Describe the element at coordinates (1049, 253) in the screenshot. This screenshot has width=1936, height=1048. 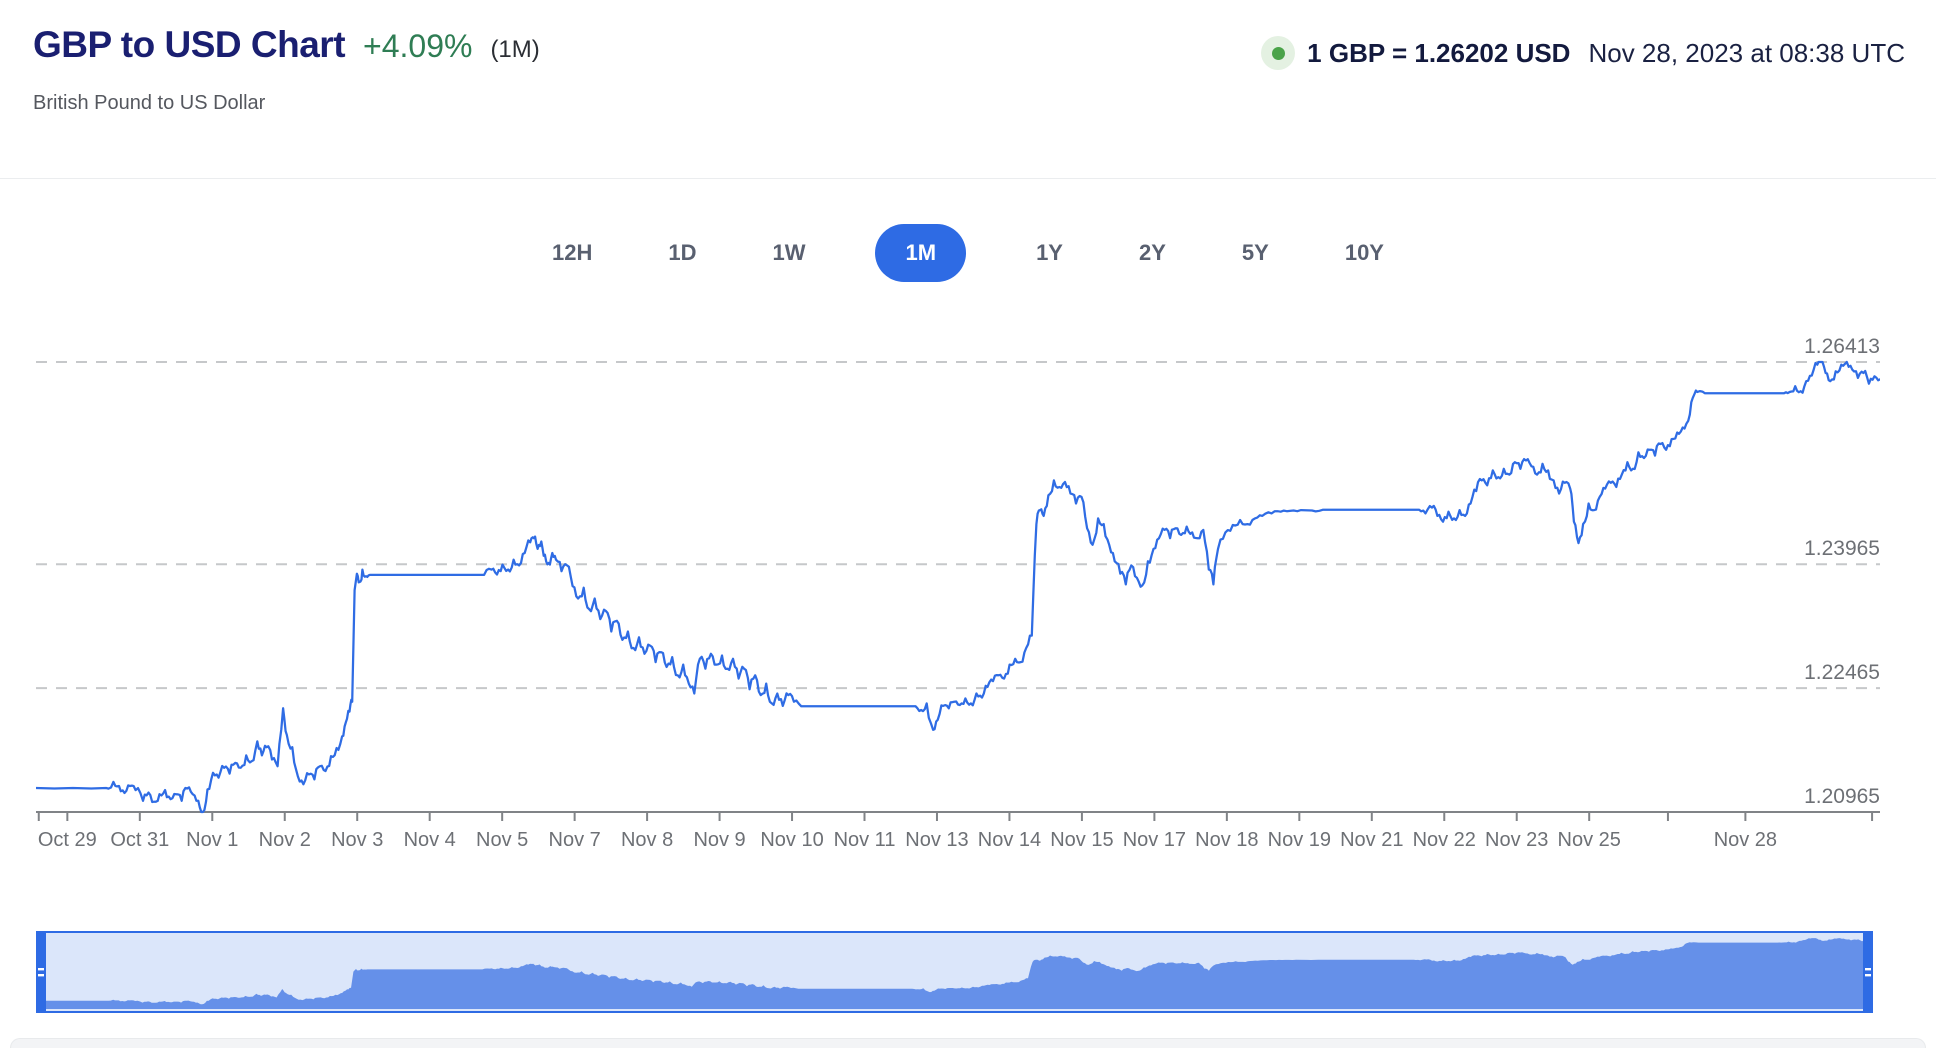
I see `timeframe-button-1y: 1Y` at that location.